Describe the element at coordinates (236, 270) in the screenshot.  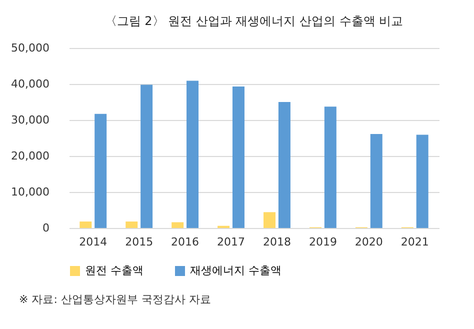
I see `legend-label: 재생에너지 수출액` at that location.